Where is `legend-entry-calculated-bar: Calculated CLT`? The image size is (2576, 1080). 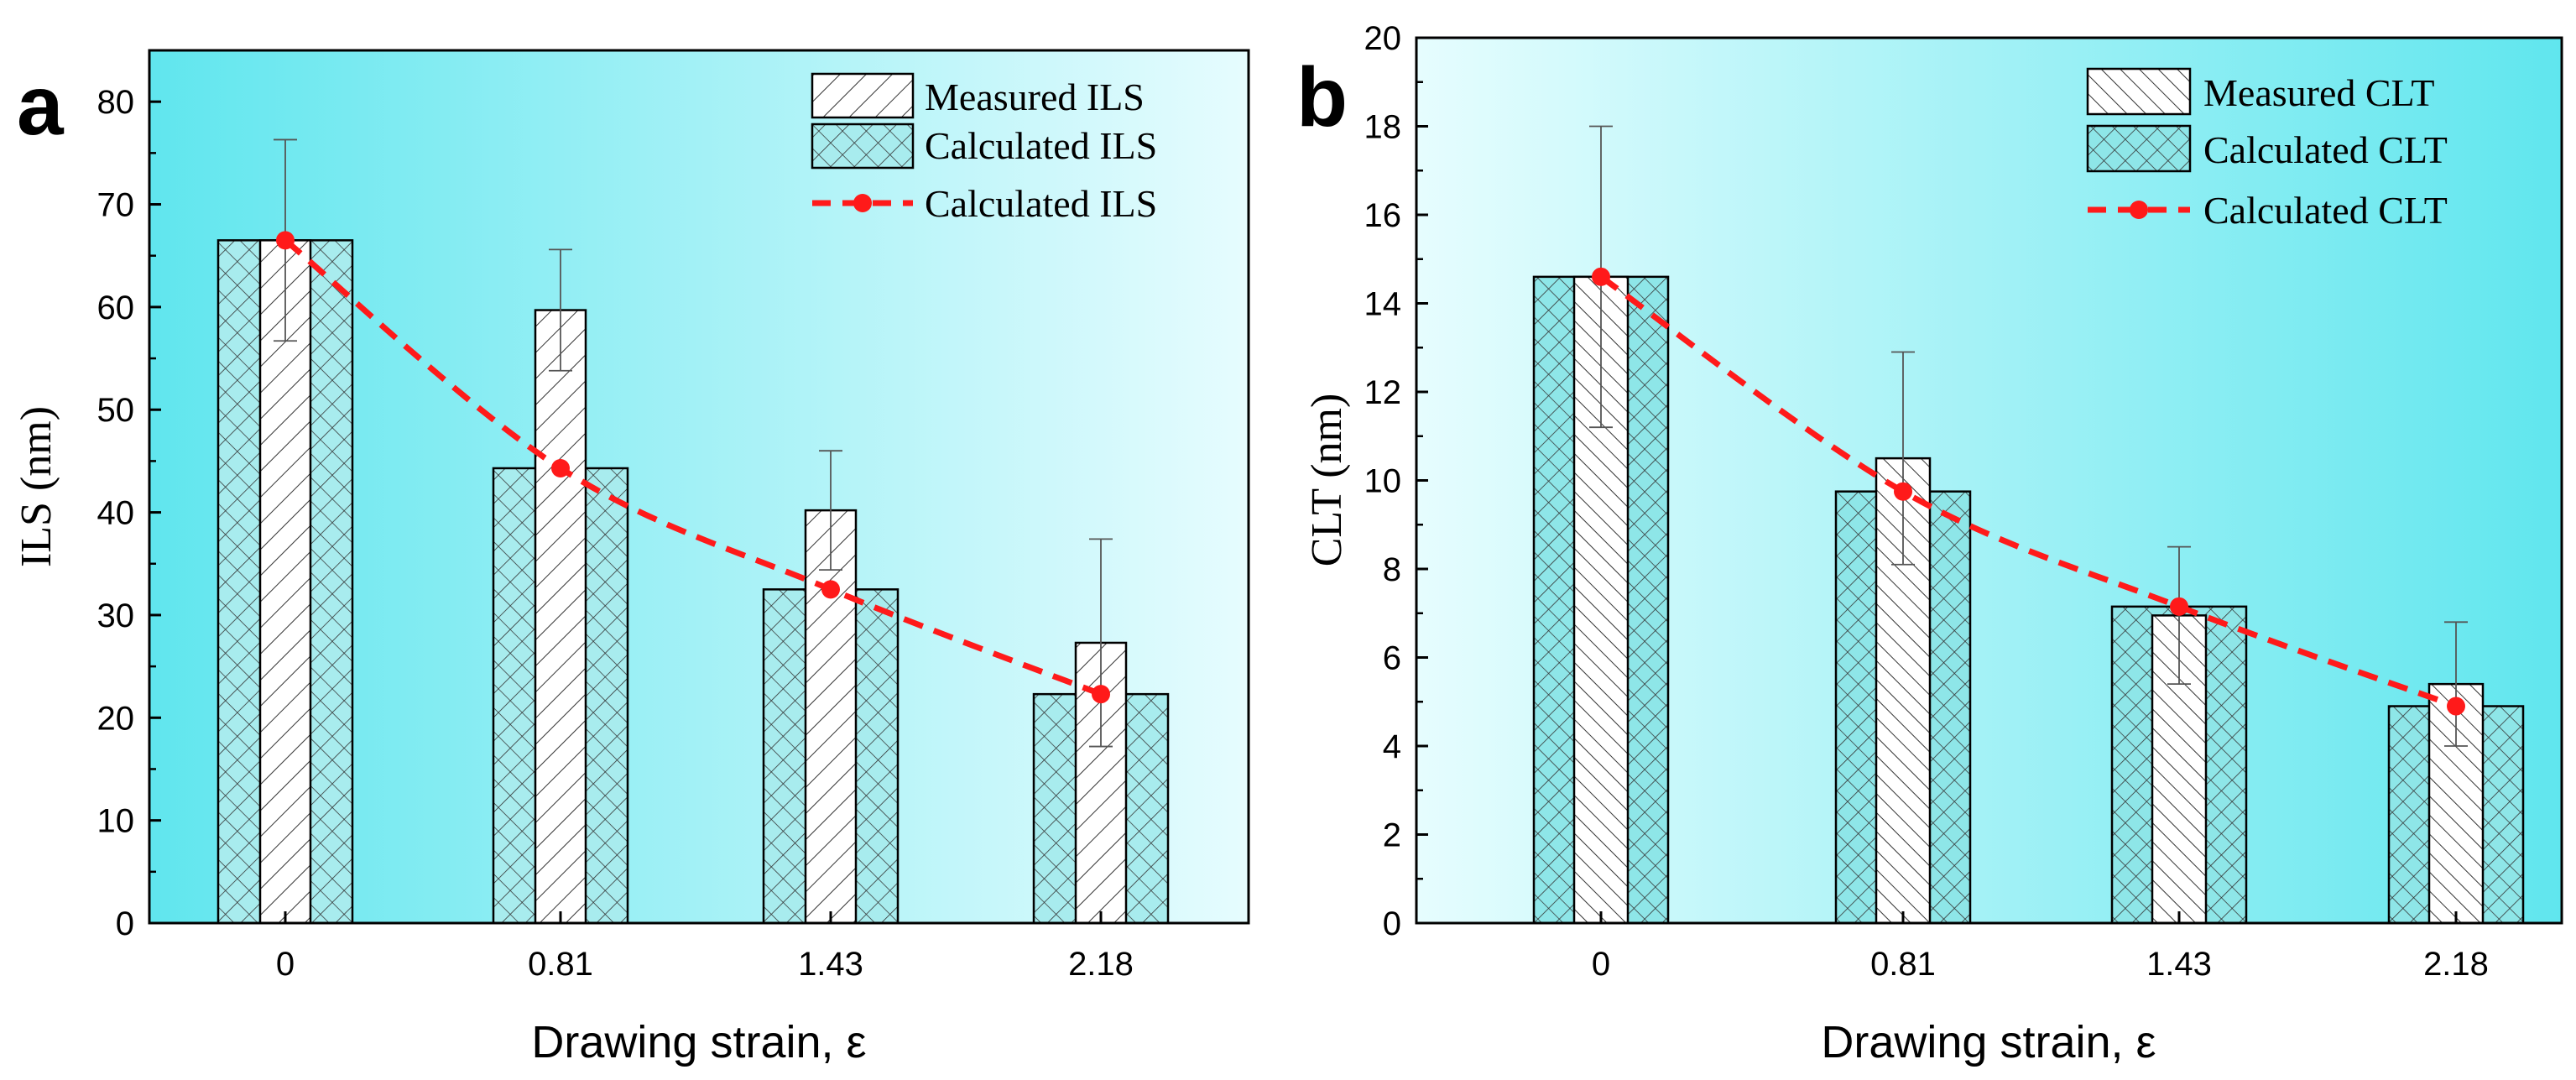
legend-entry-calculated-bar: Calculated CLT is located at coordinates (2325, 149).